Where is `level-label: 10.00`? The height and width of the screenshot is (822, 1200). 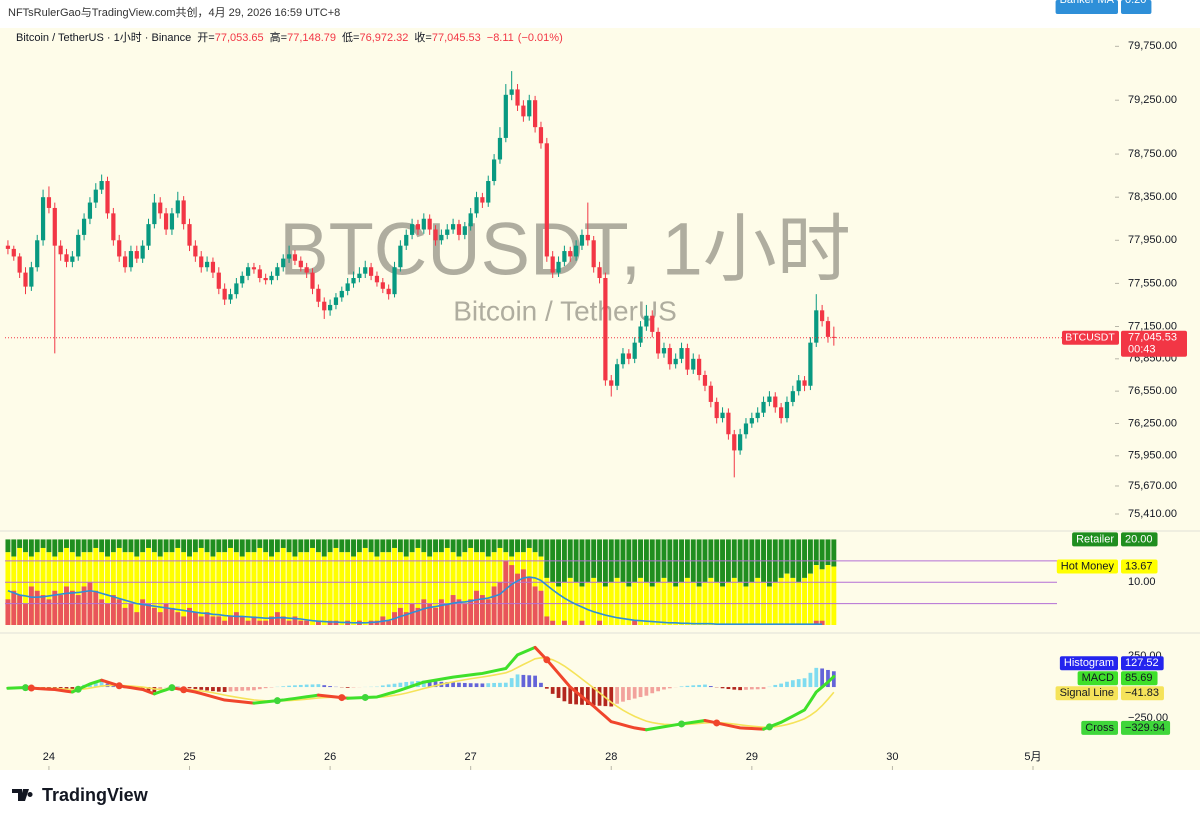
level-label: 10.00 is located at coordinates (1142, 582).